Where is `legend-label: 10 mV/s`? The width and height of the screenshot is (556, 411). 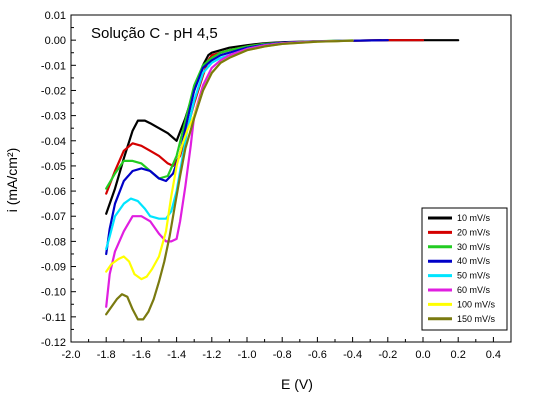
legend-label: 10 mV/s is located at coordinates (474, 218).